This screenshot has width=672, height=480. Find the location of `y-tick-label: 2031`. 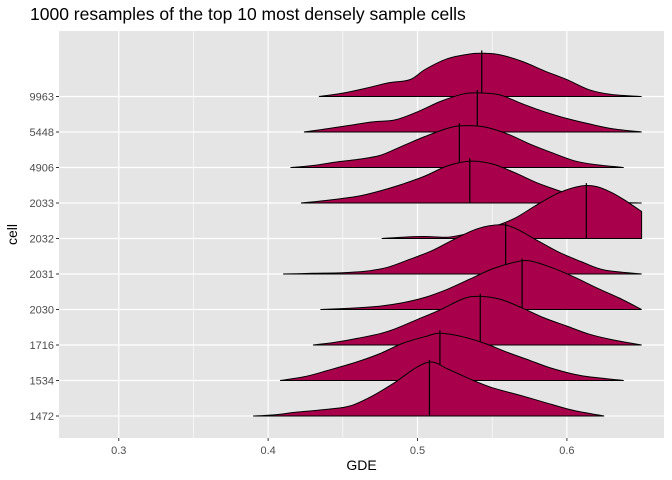

y-tick-label: 2031 is located at coordinates (42, 275).